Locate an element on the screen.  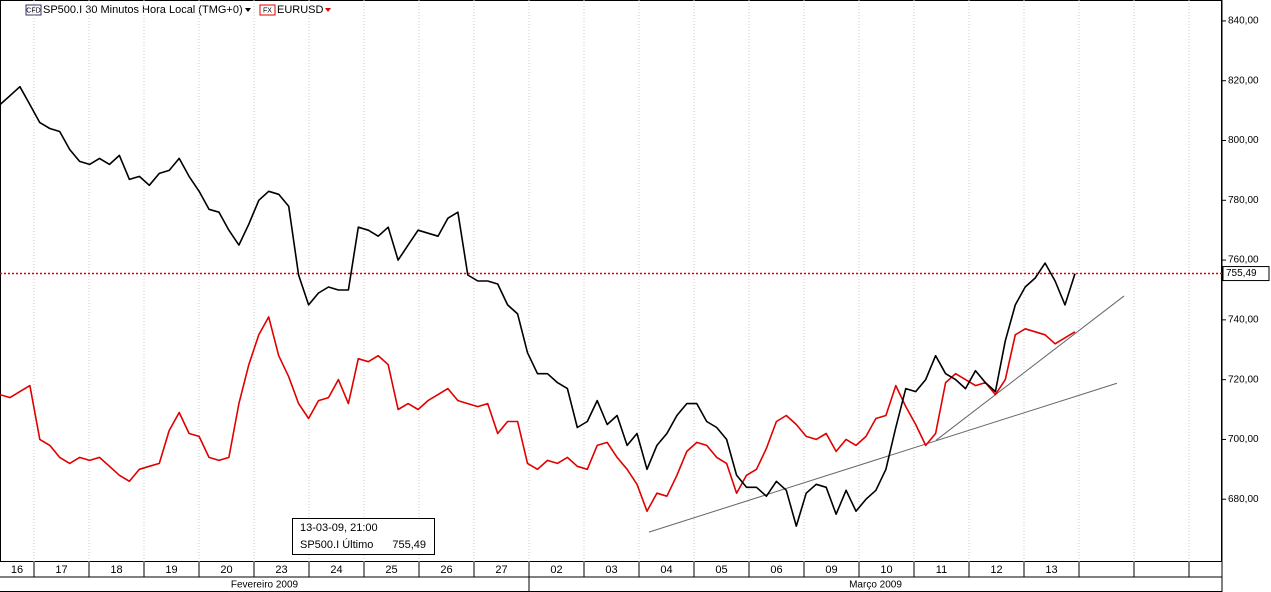
badge-box is located at coordinates (267, 10).